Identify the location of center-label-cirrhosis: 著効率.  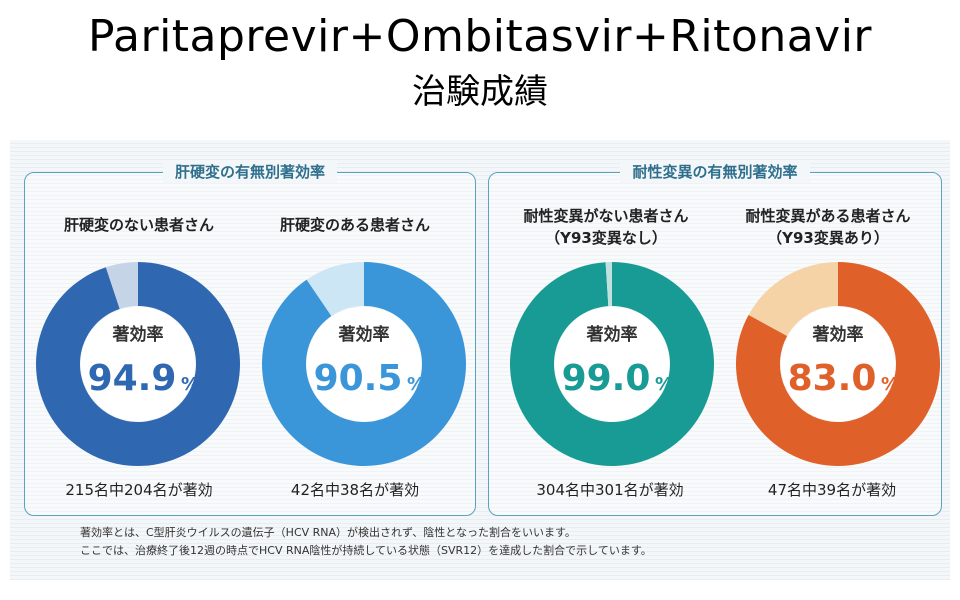
(364, 334).